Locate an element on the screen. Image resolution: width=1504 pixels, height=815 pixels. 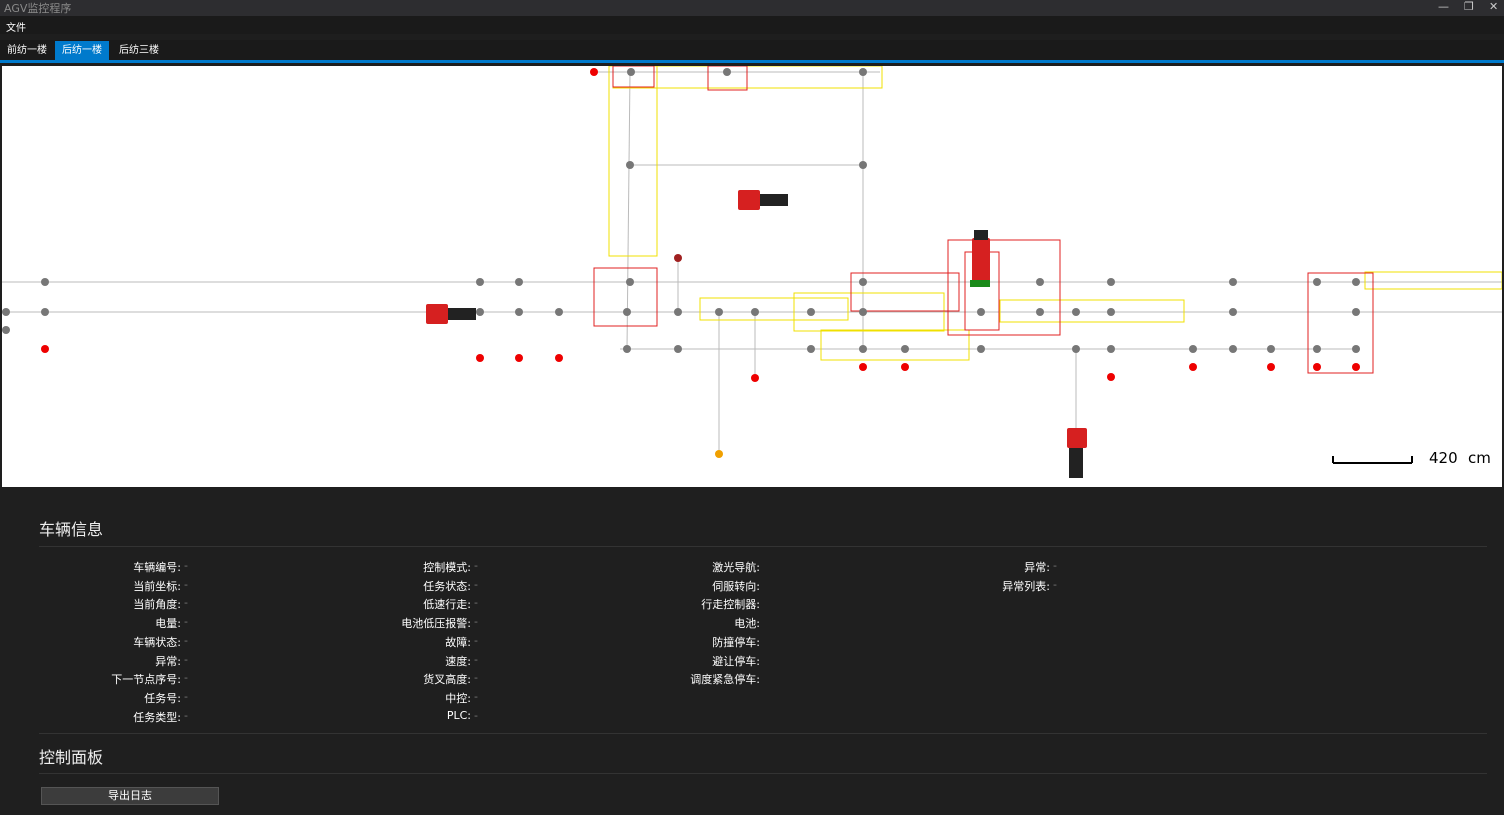
tab: 后纺一楼 is located at coordinates (82, 51).